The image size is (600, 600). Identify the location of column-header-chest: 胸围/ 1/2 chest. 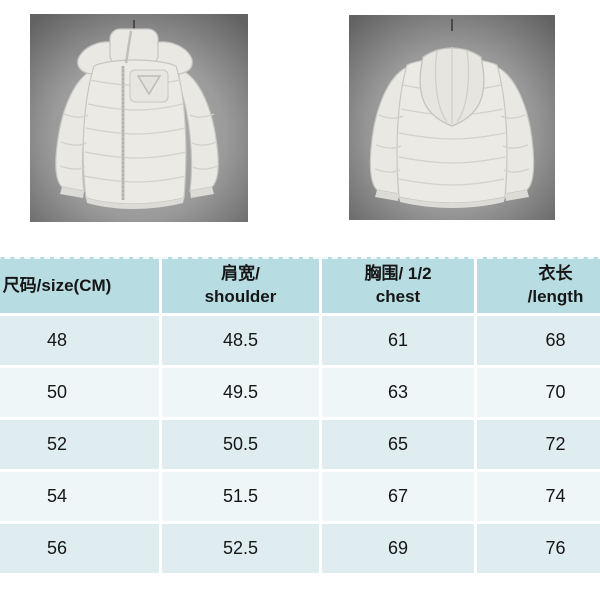
(398, 285).